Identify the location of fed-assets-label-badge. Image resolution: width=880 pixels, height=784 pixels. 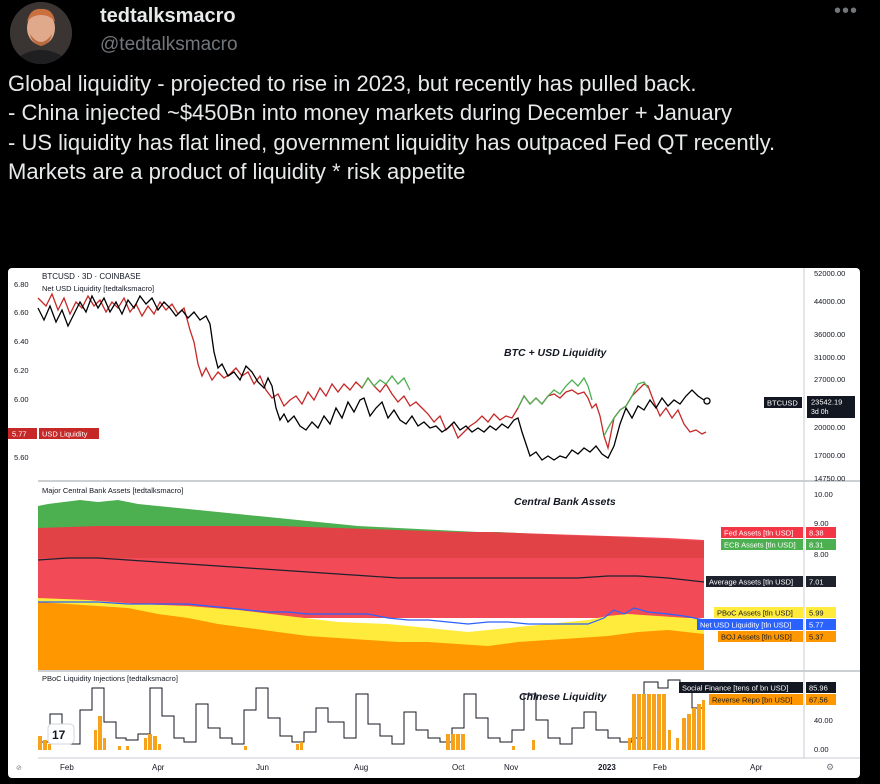
(762, 532).